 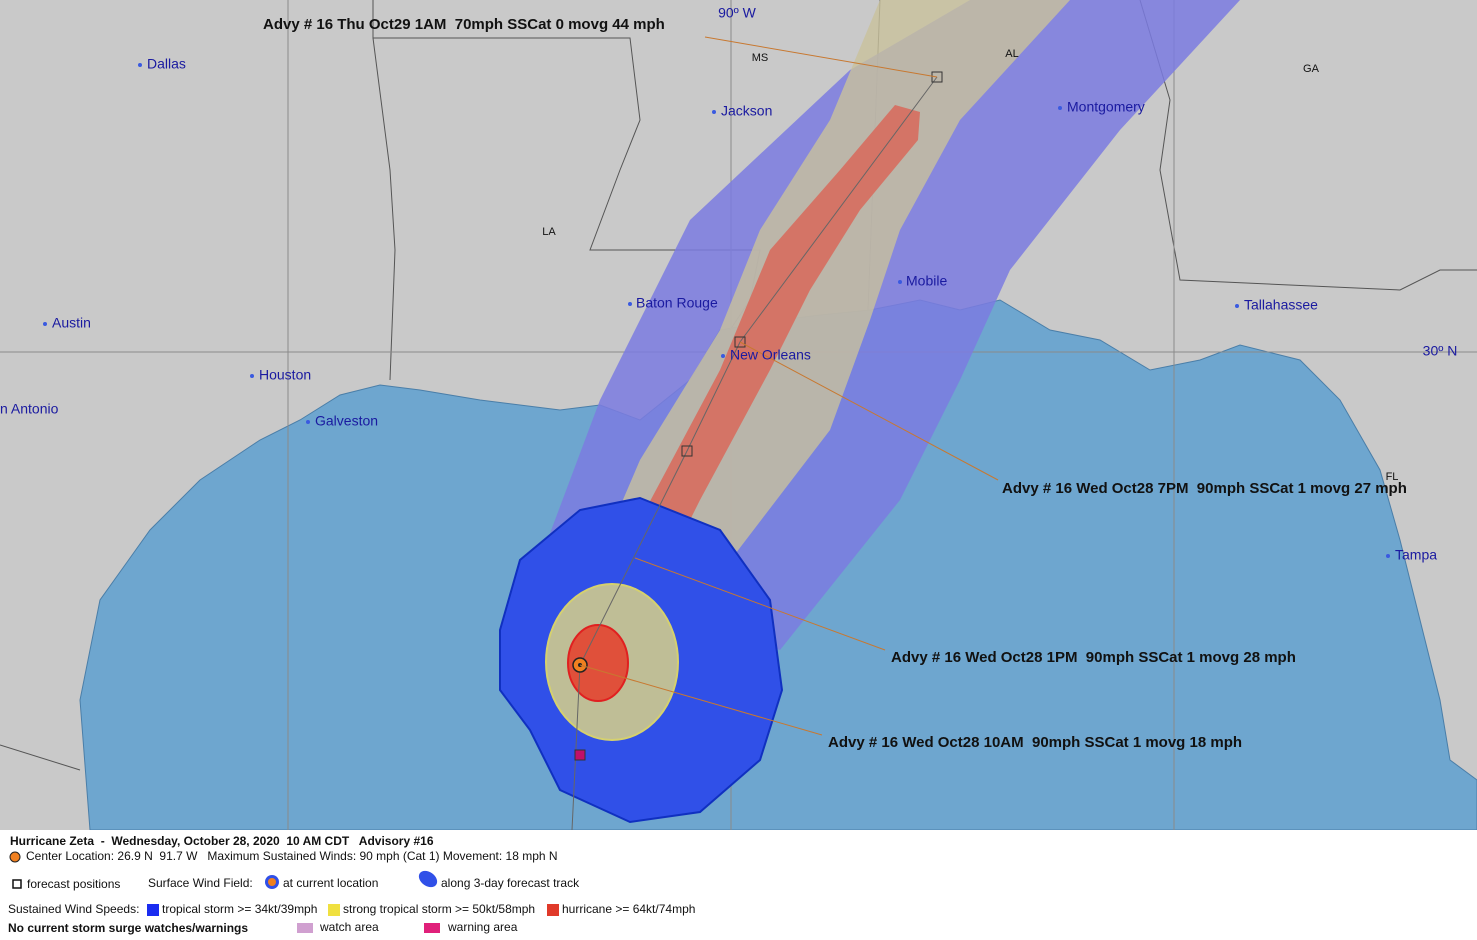 What do you see at coordinates (746, 111) in the screenshot?
I see `city-label: Jackson` at bounding box center [746, 111].